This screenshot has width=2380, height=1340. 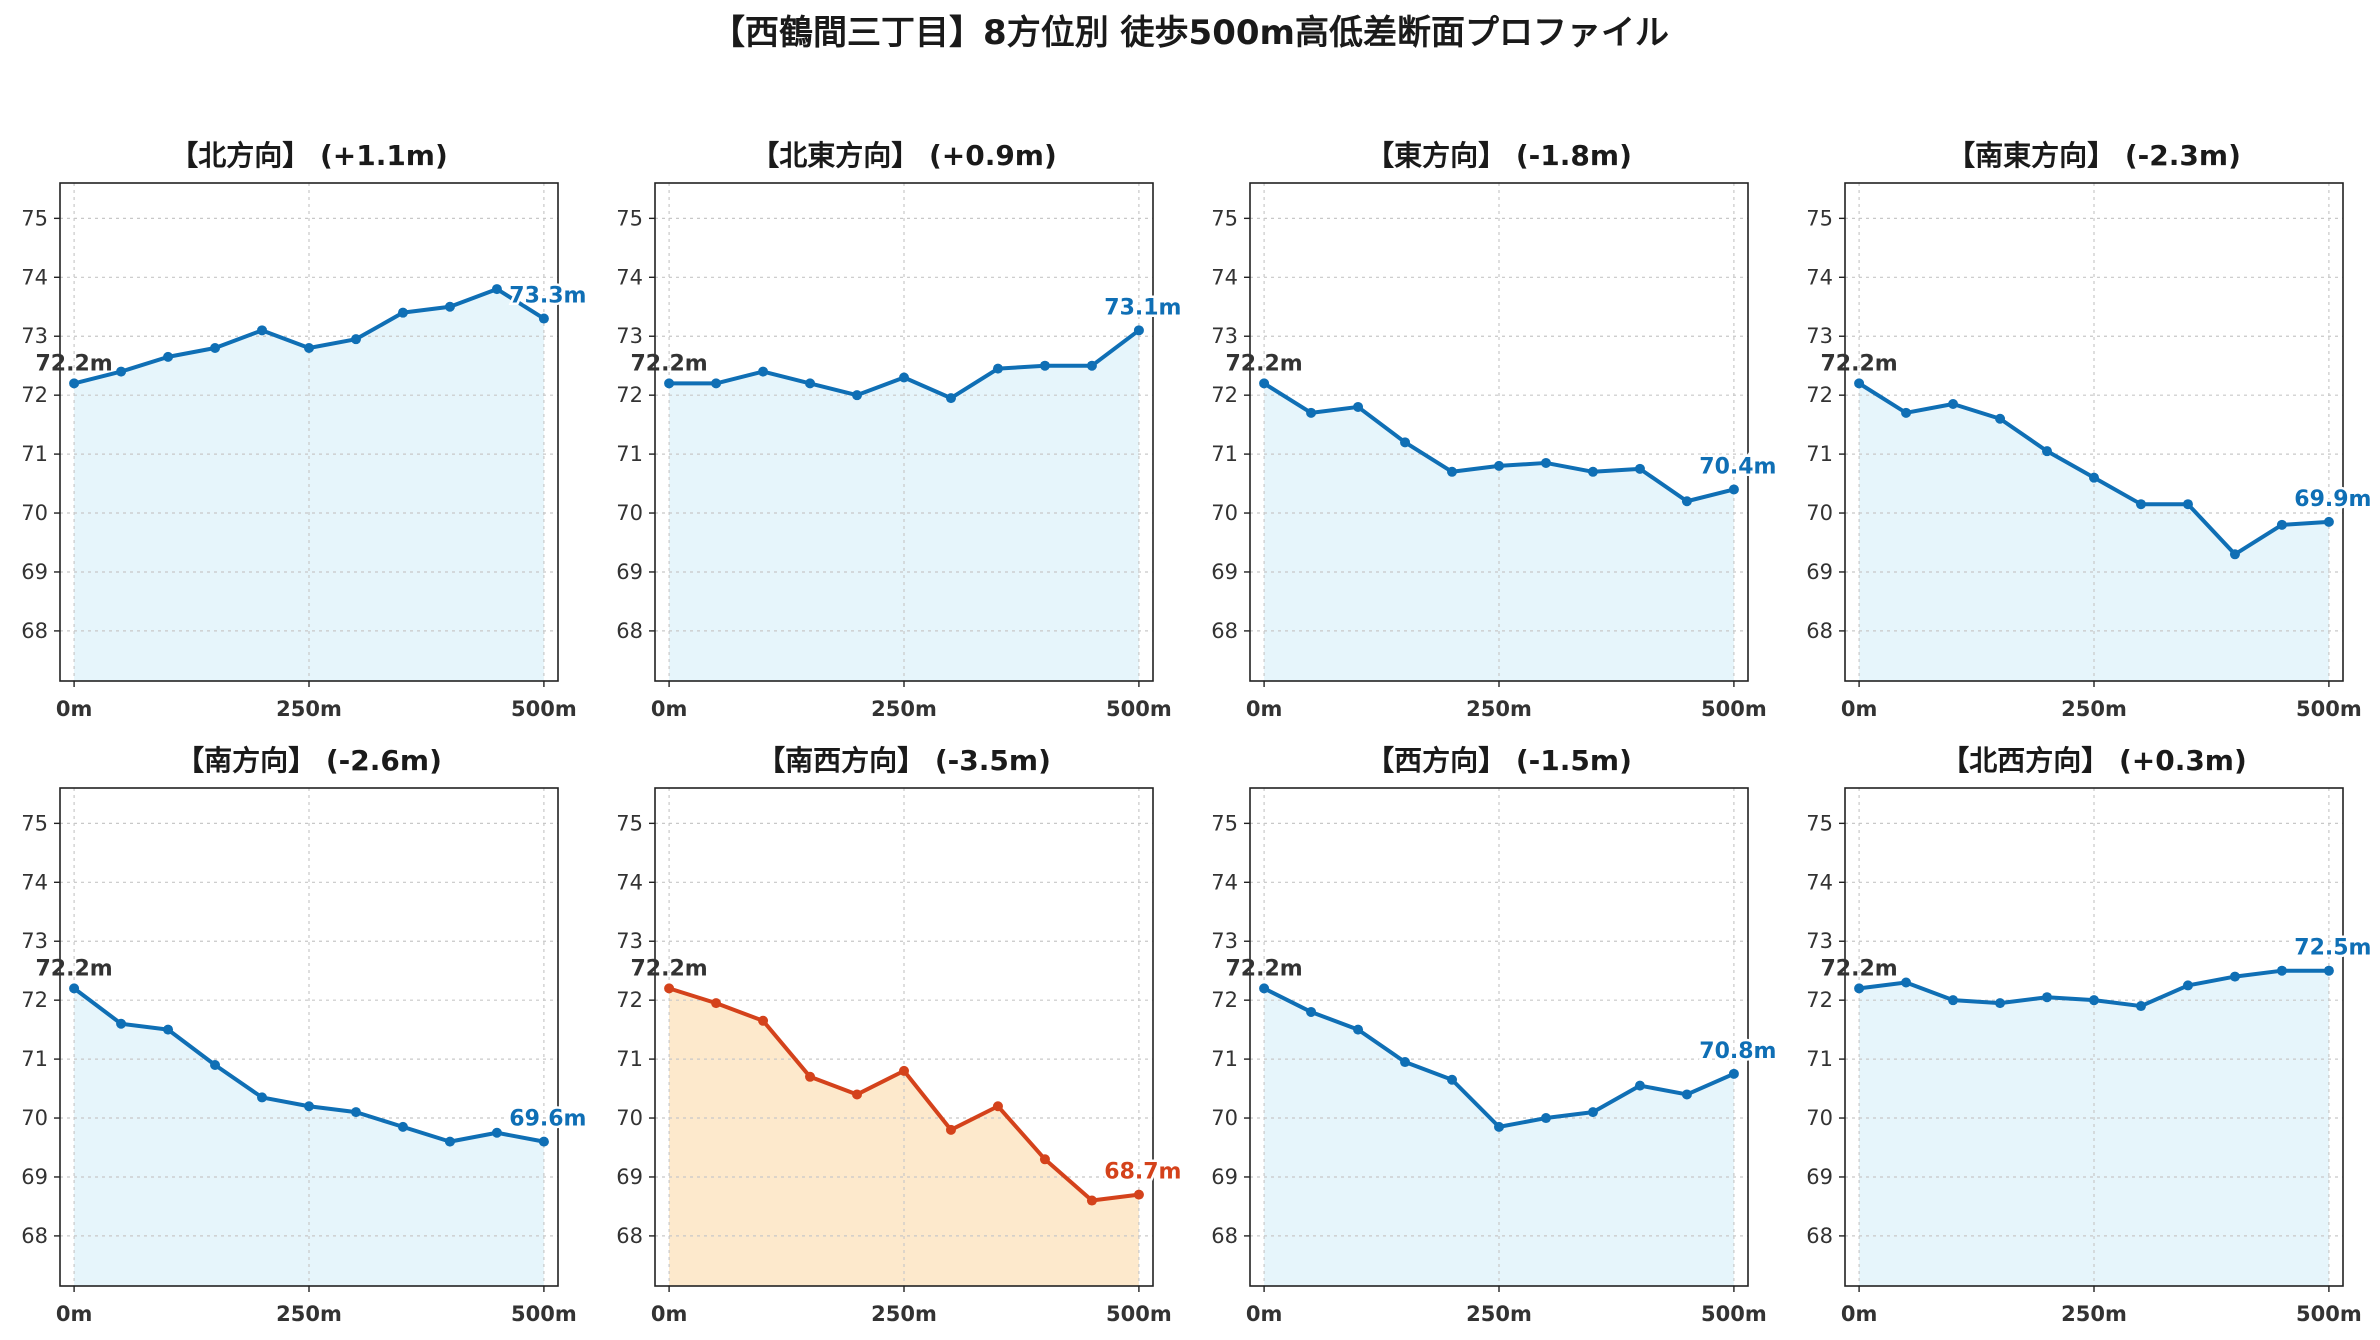 I want to click on end-value-label: 70.4m, so click(x=1737, y=466).